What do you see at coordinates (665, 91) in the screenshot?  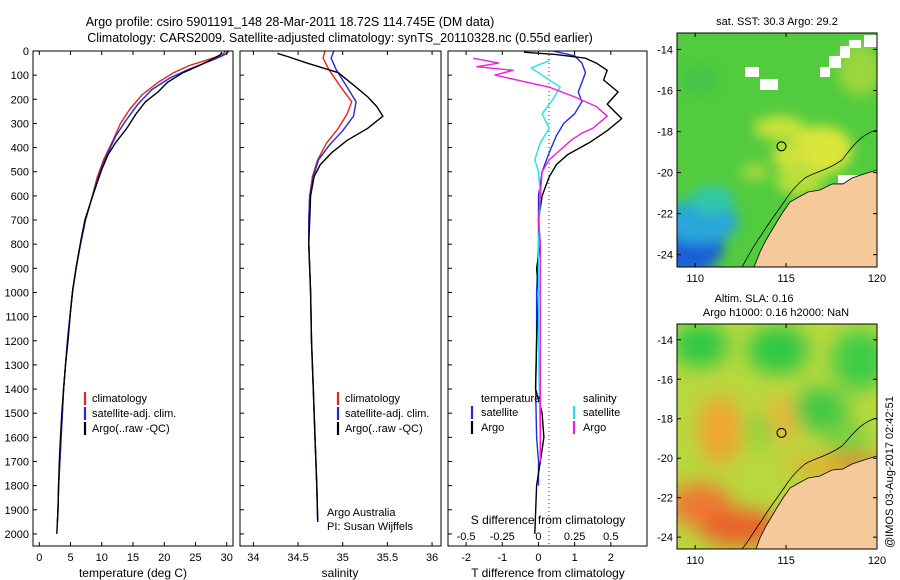 I see `lat-tick-label: -16` at bounding box center [665, 91].